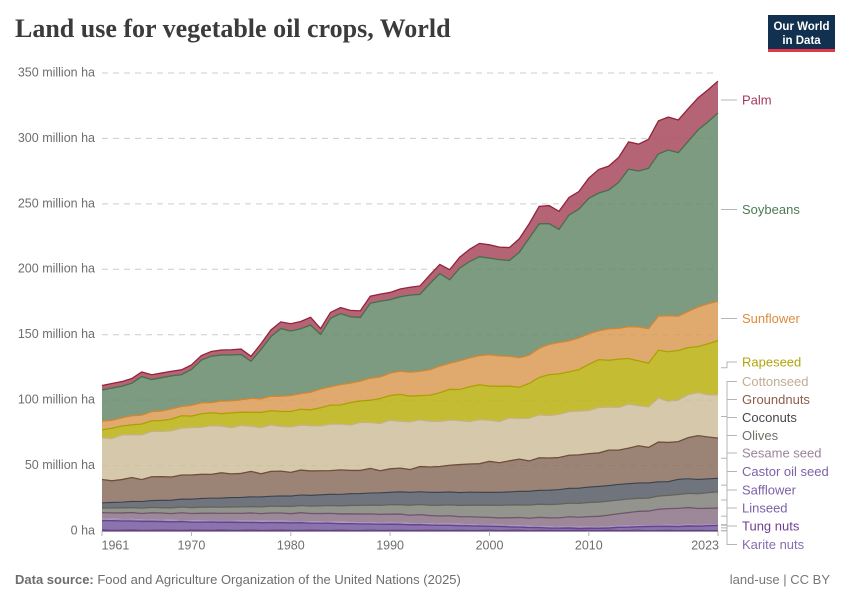  Describe the element at coordinates (769, 490) in the screenshot. I see `svg-text: Safflower` at that location.